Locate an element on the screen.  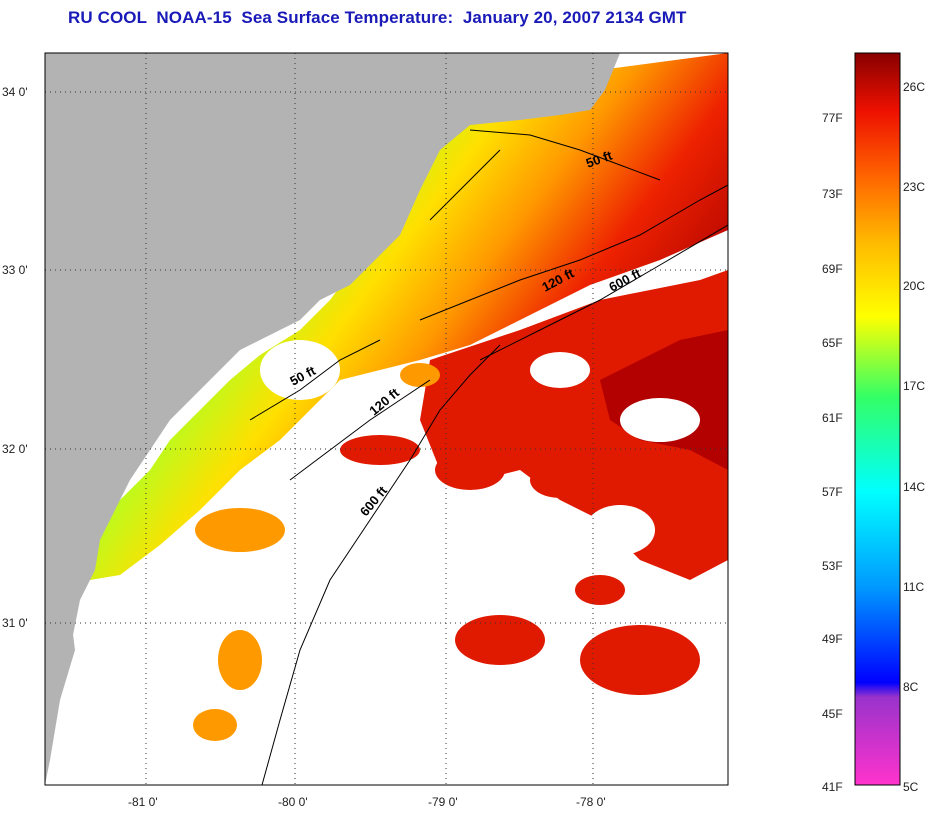
no-data-gaps is located at coordinates (480, 447).